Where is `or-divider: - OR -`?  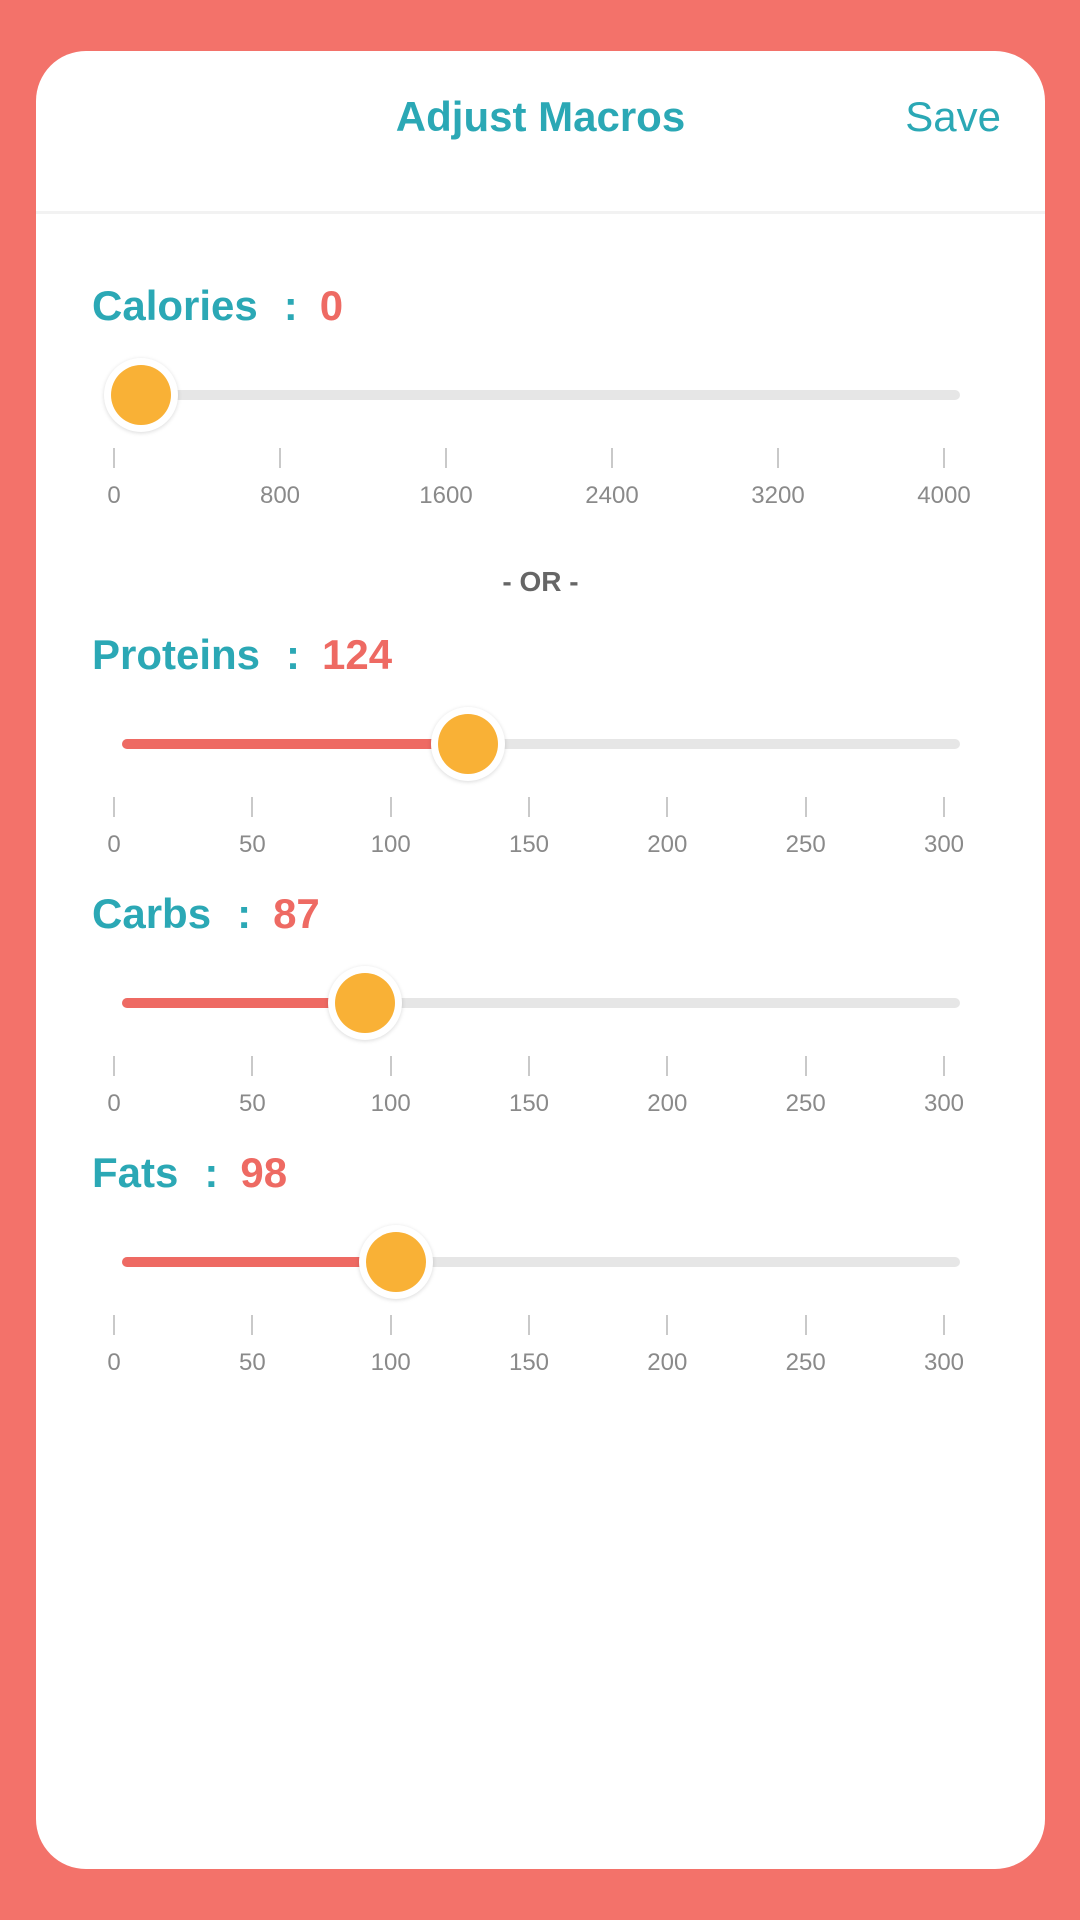 or-divider: - OR - is located at coordinates (540, 581).